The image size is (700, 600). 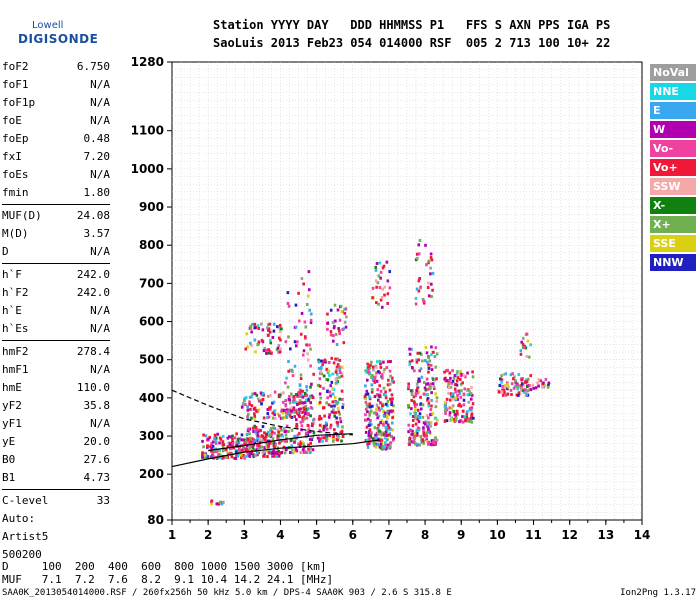 I want to click on auto-line: Artist5, so click(x=25, y=536).